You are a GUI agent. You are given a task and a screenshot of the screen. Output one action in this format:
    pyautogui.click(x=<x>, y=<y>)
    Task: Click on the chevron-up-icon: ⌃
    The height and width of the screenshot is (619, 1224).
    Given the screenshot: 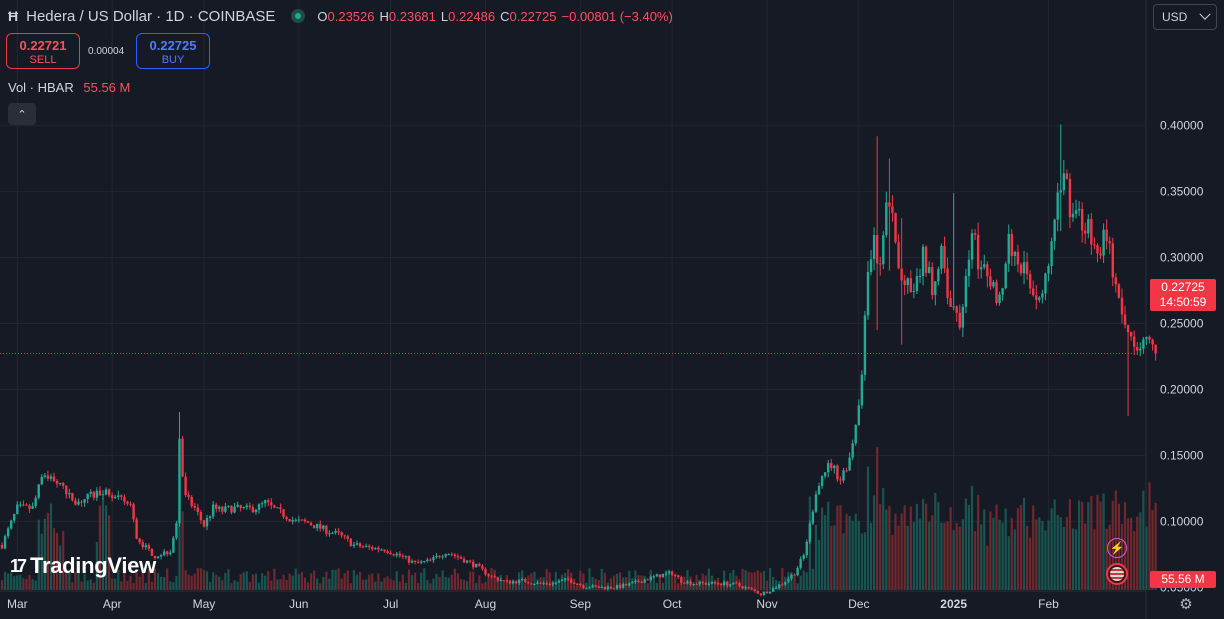 What is the action you would take?
    pyautogui.click(x=22, y=114)
    